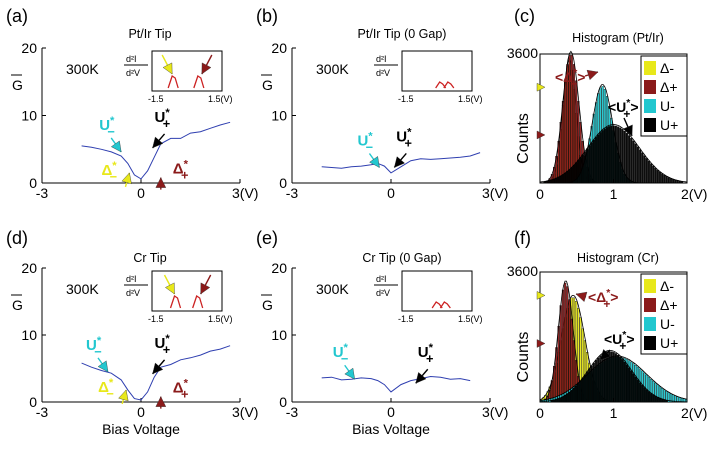 The image size is (720, 452). I want to click on x-tick-label: 2(V), so click(694, 194).